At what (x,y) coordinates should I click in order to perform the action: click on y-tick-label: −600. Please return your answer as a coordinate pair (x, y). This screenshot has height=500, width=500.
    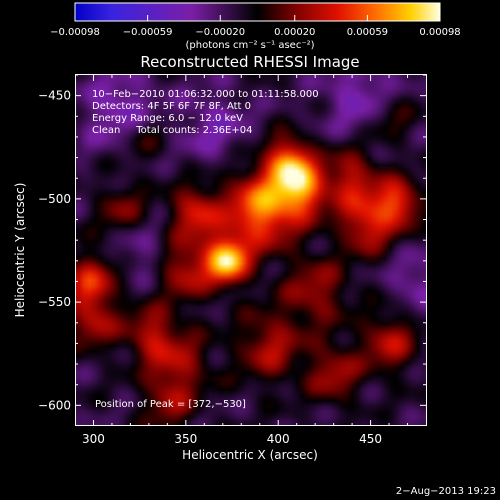
    Looking at the image, I should click on (54, 405).